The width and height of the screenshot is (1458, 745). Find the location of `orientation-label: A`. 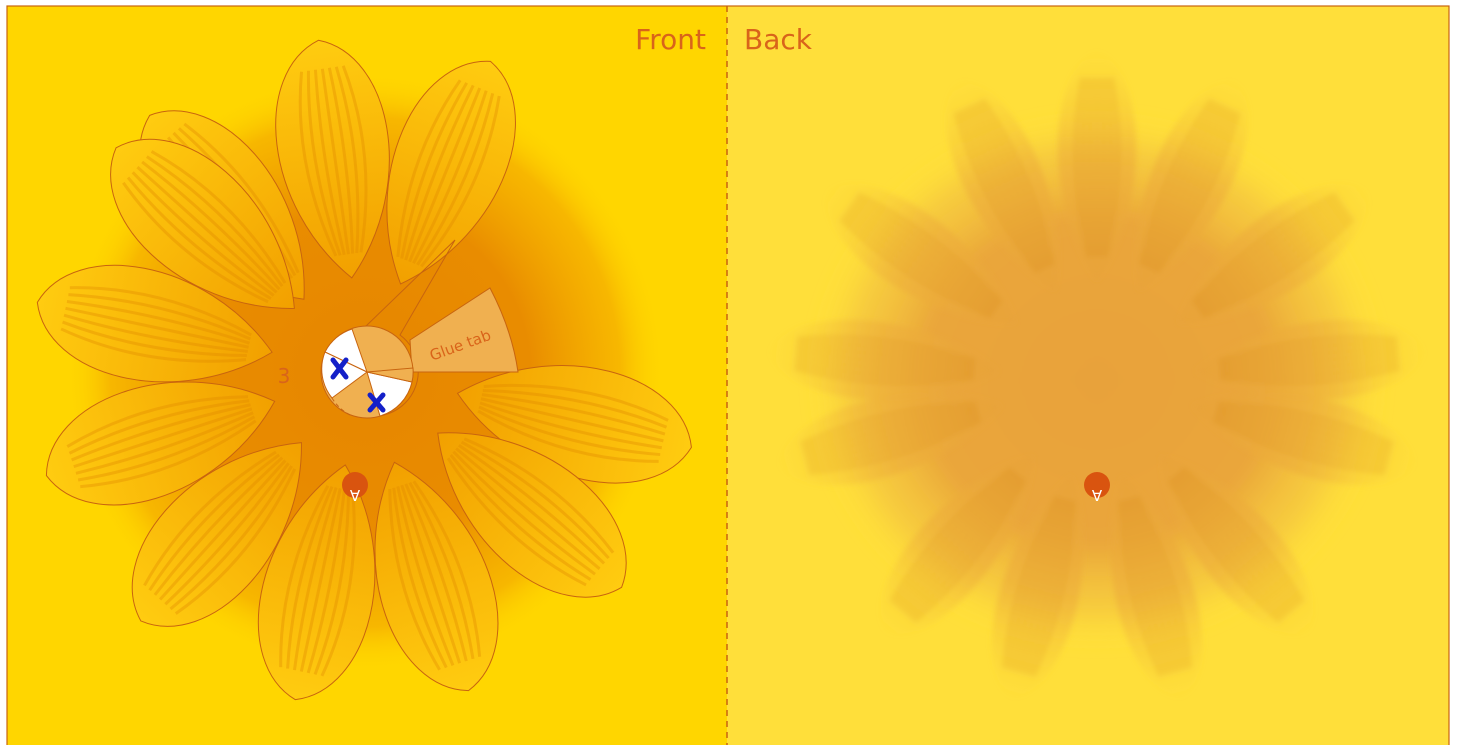

orientation-label: A is located at coordinates (354, 495).